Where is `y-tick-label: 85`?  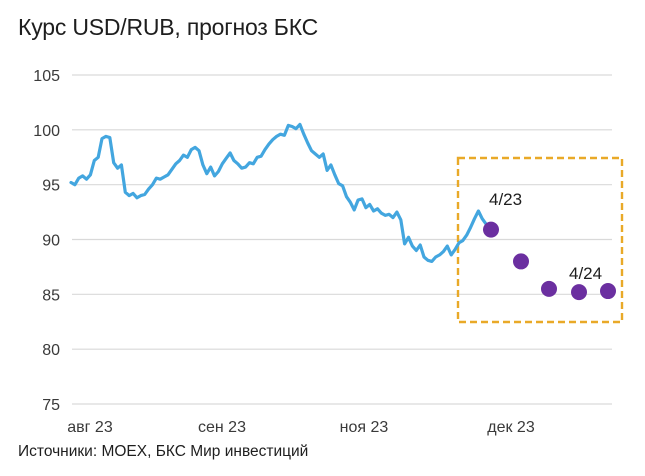
y-tick-label: 85 is located at coordinates (51, 295).